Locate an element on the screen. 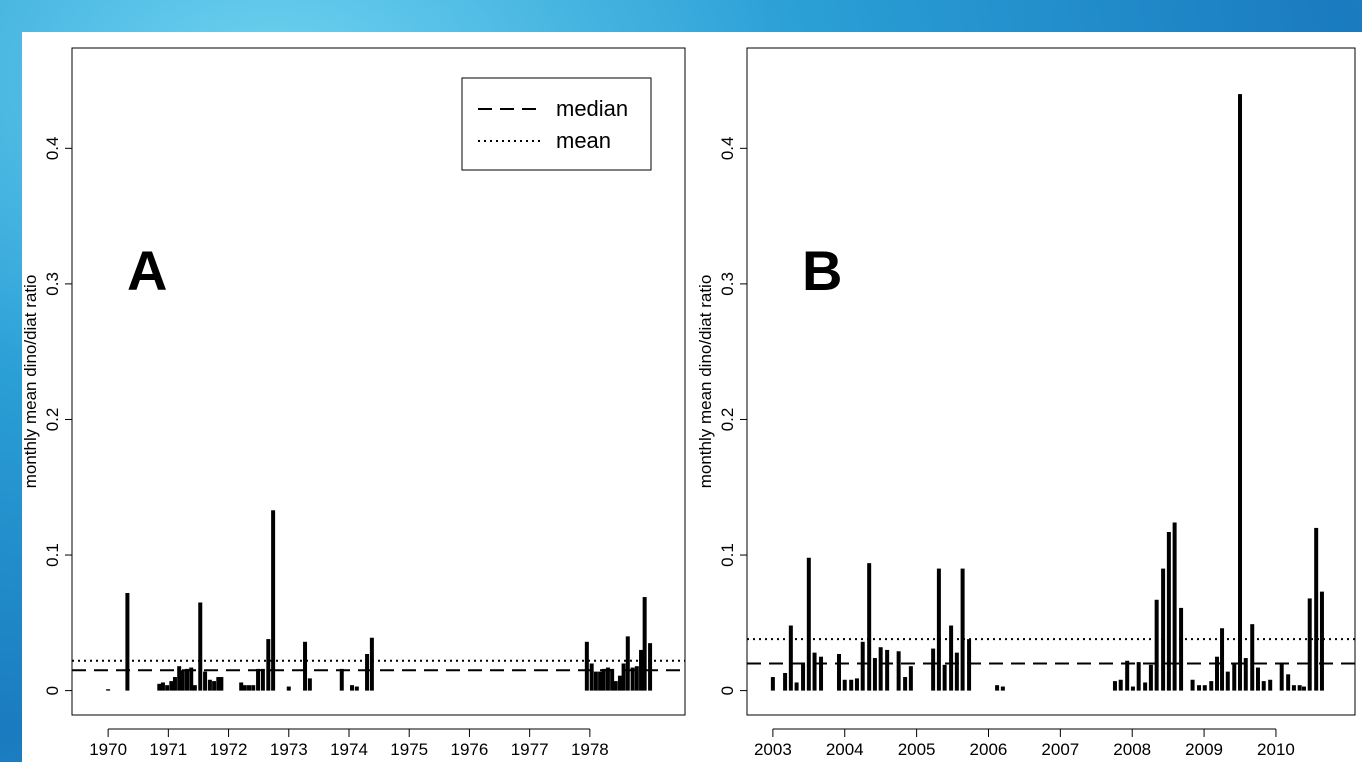 Image resolution: width=1362 pixels, height=762 pixels. x-tick-label: 2006 is located at coordinates (989, 749).